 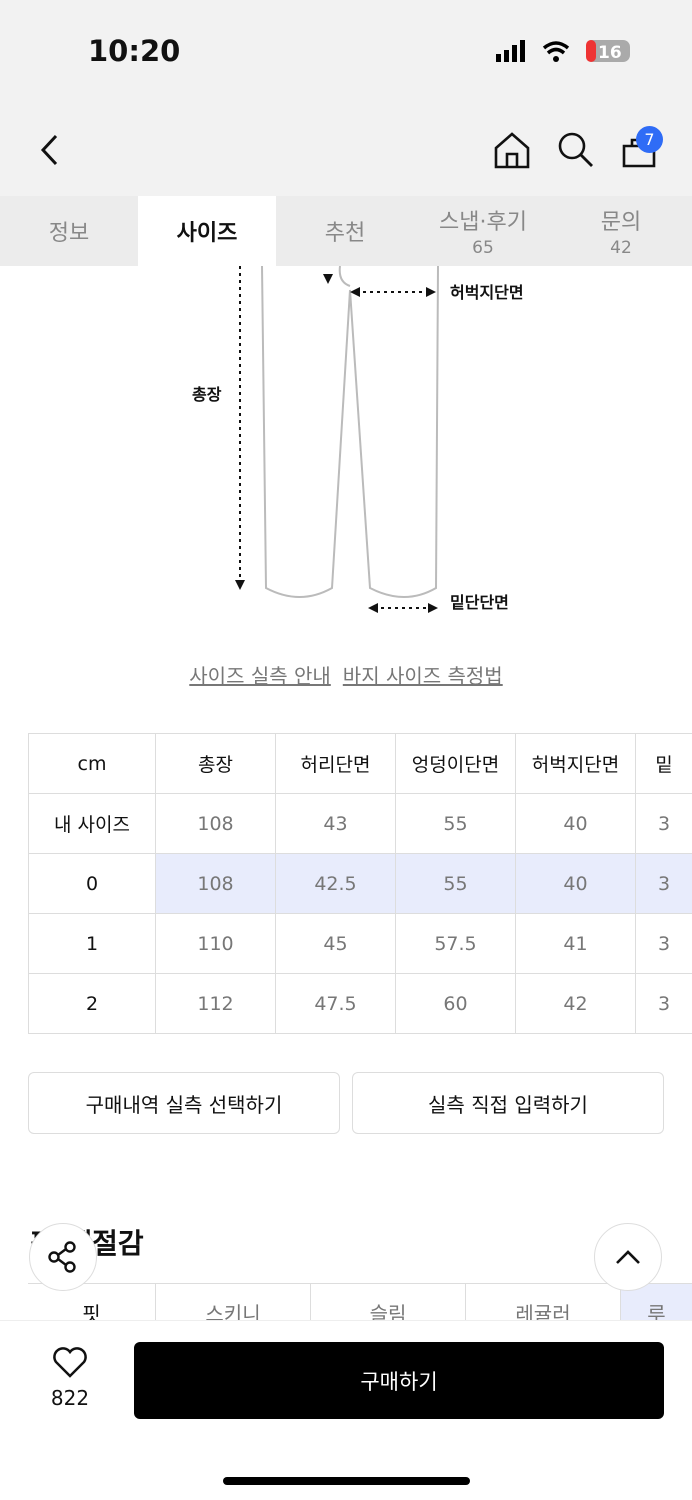 What do you see at coordinates (542, 1305) in the screenshot?
I see `fit-option: 레귤러` at bounding box center [542, 1305].